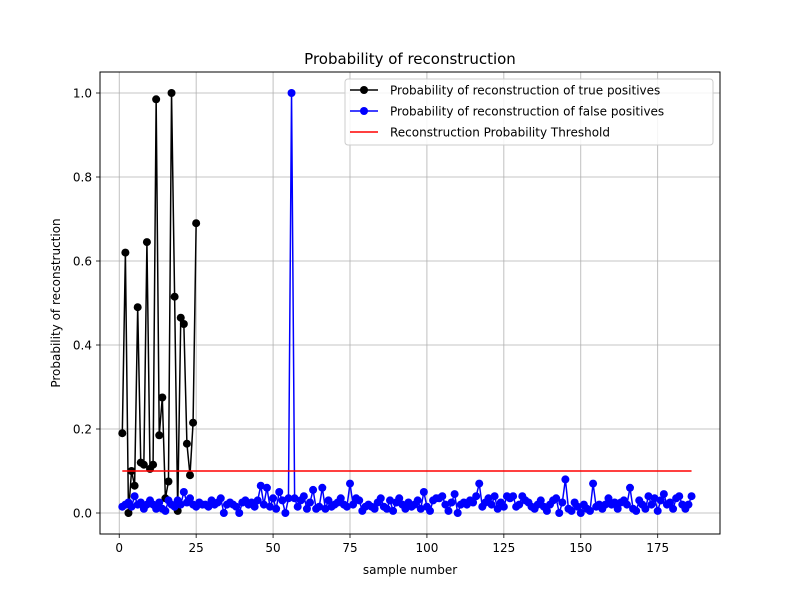  What do you see at coordinates (349, 548) in the screenshot?
I see `x-tick-label: 75` at bounding box center [349, 548].